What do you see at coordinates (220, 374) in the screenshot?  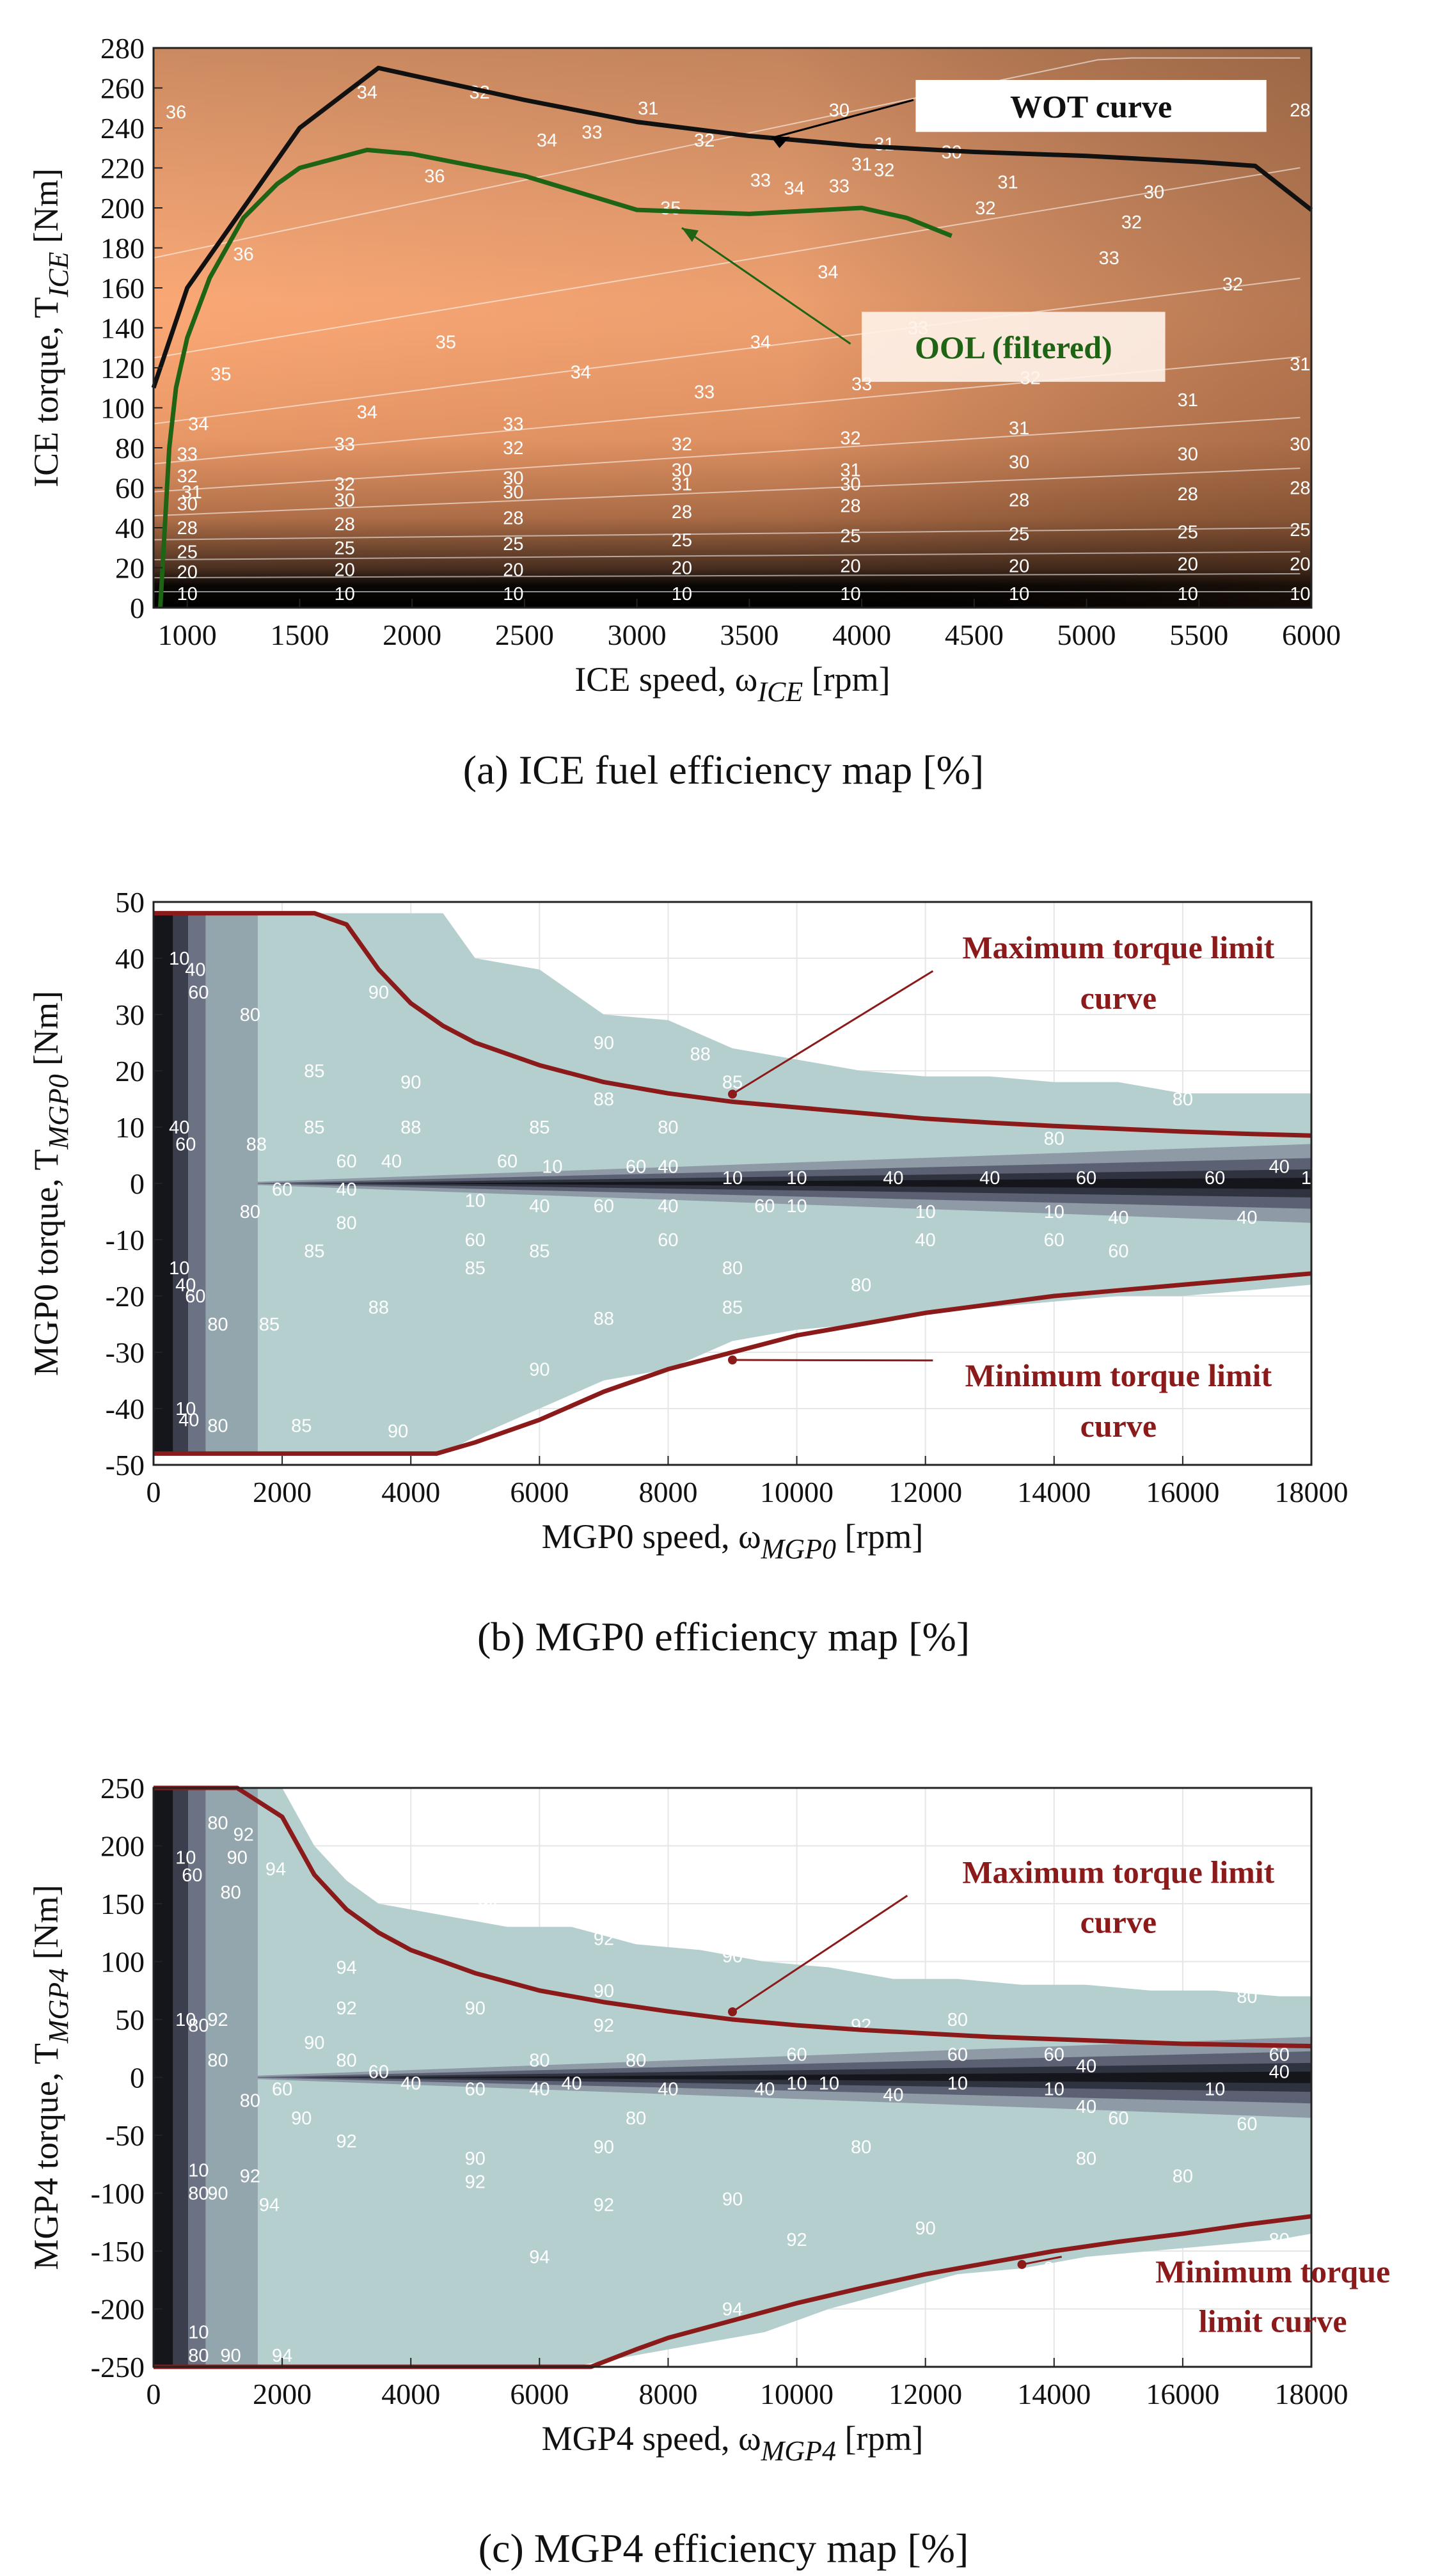 I see `contour-label: 35` at bounding box center [220, 374].